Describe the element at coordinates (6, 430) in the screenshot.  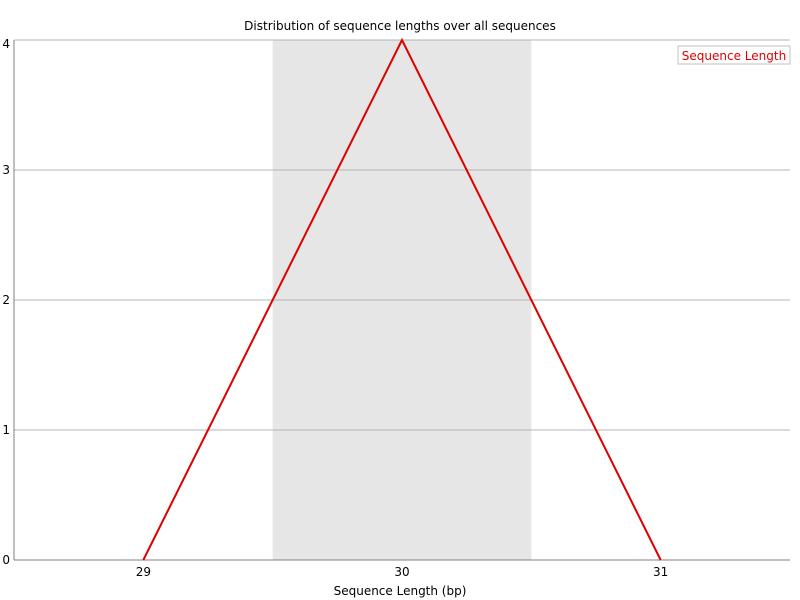
I see `y-tick-label-1: 1` at that location.